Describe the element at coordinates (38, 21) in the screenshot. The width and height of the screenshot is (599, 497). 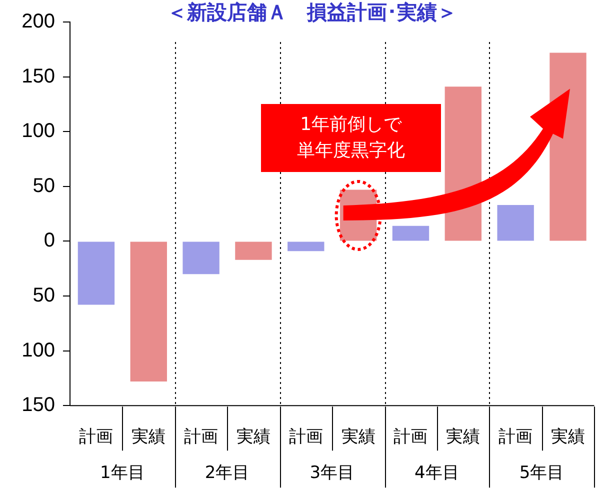
I see `y-tick-label: 200` at that location.